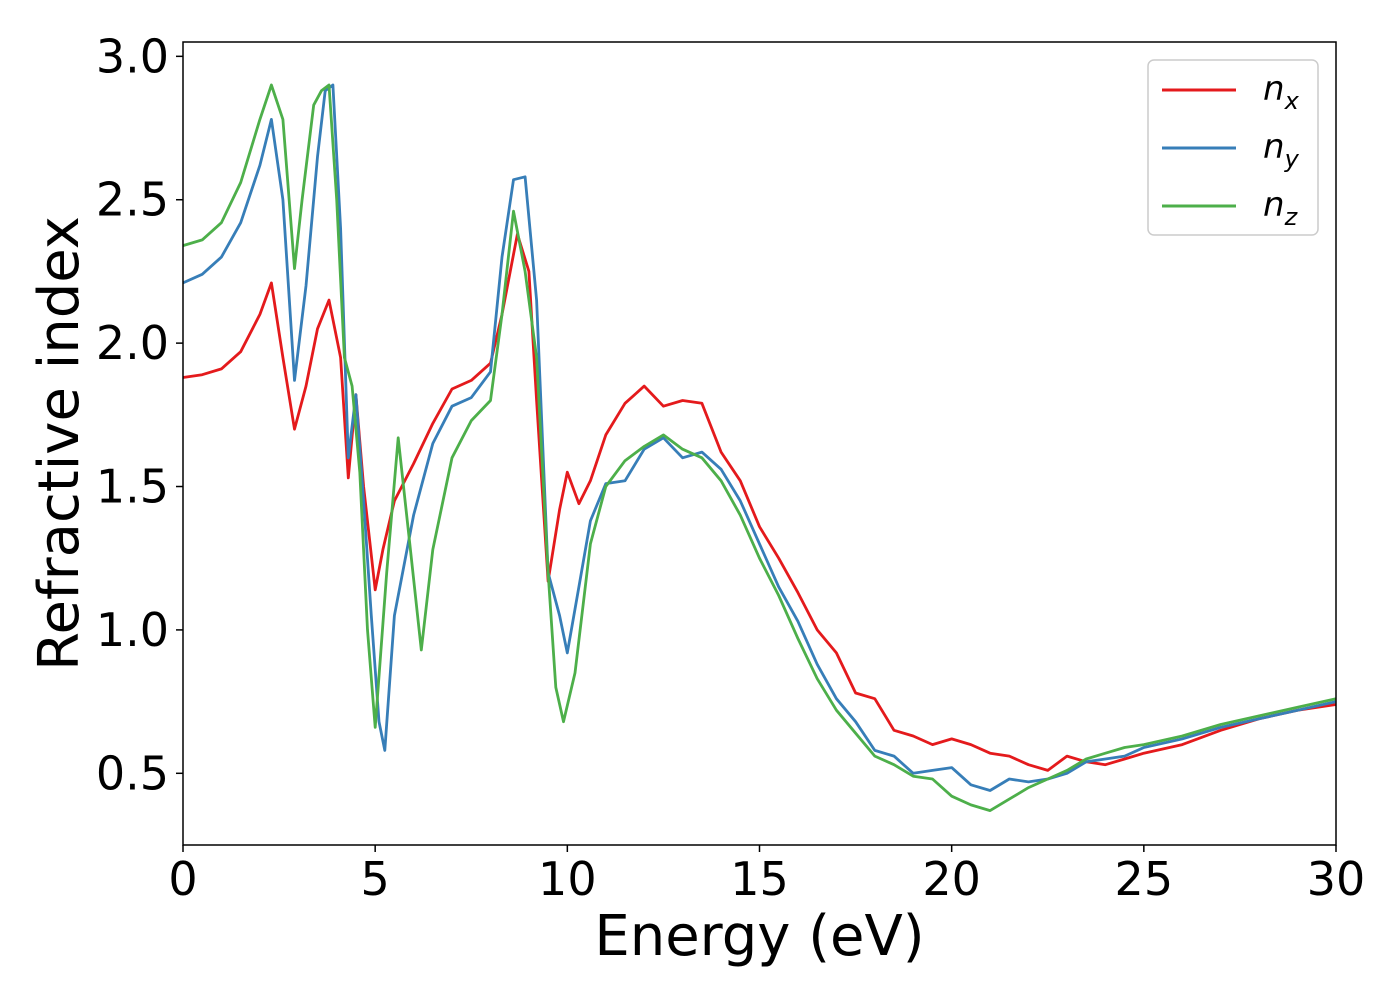  Describe the element at coordinates (182, 879) in the screenshot. I see `x-tick-label: 0` at that location.